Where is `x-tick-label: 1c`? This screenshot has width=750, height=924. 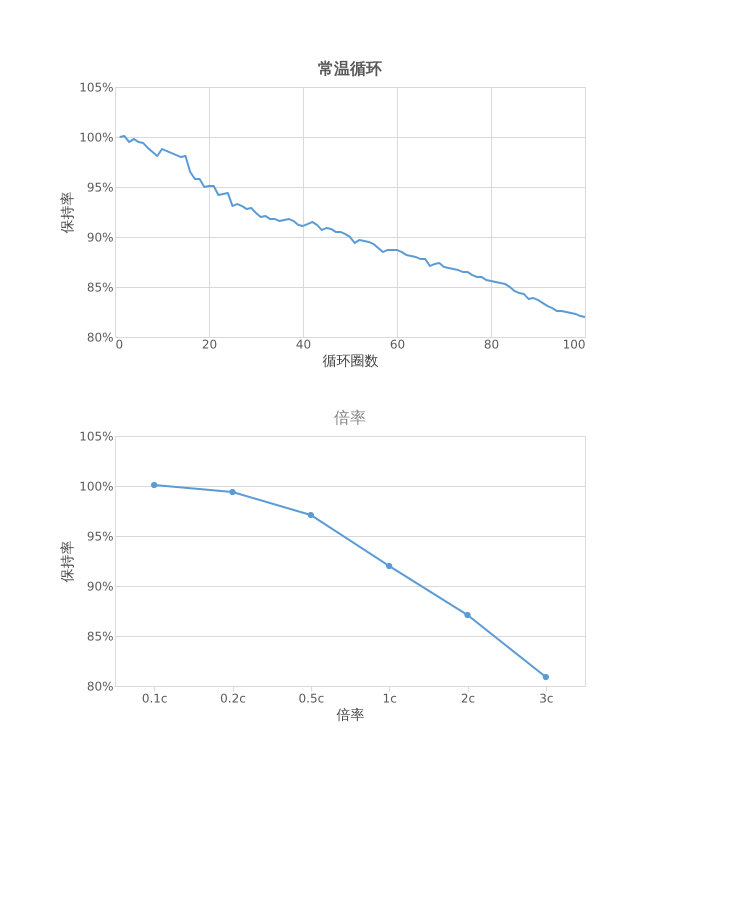
x-tick-label: 1c is located at coordinates (389, 699).